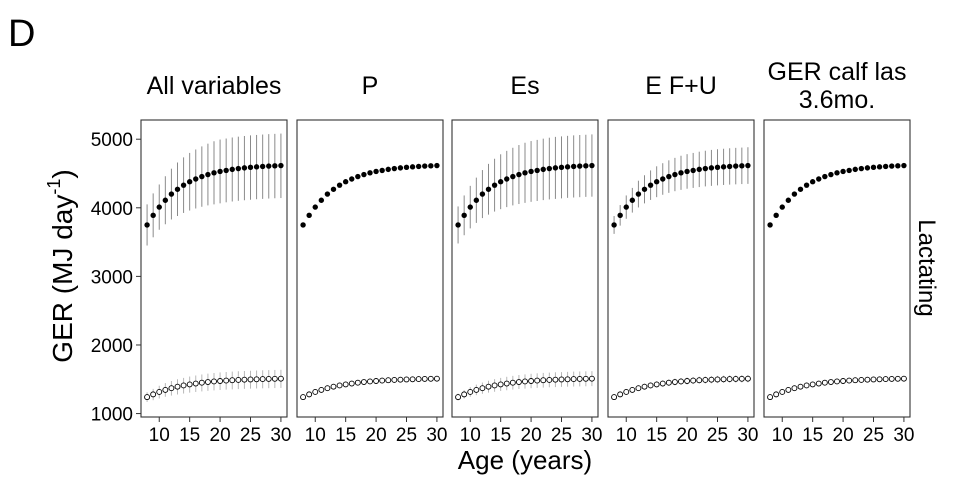 Image resolution: width=960 pixels, height=480 pixels. Describe the element at coordinates (21, 34) in the screenshot. I see `panel-label: D` at that location.